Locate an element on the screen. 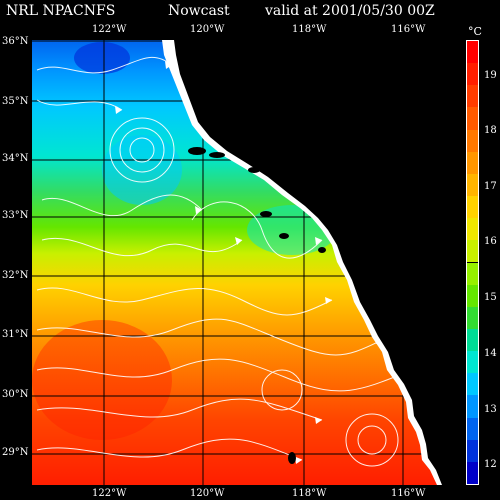 This screenshot has width=500, height=500. lon-label-top: 118°W is located at coordinates (309, 29).